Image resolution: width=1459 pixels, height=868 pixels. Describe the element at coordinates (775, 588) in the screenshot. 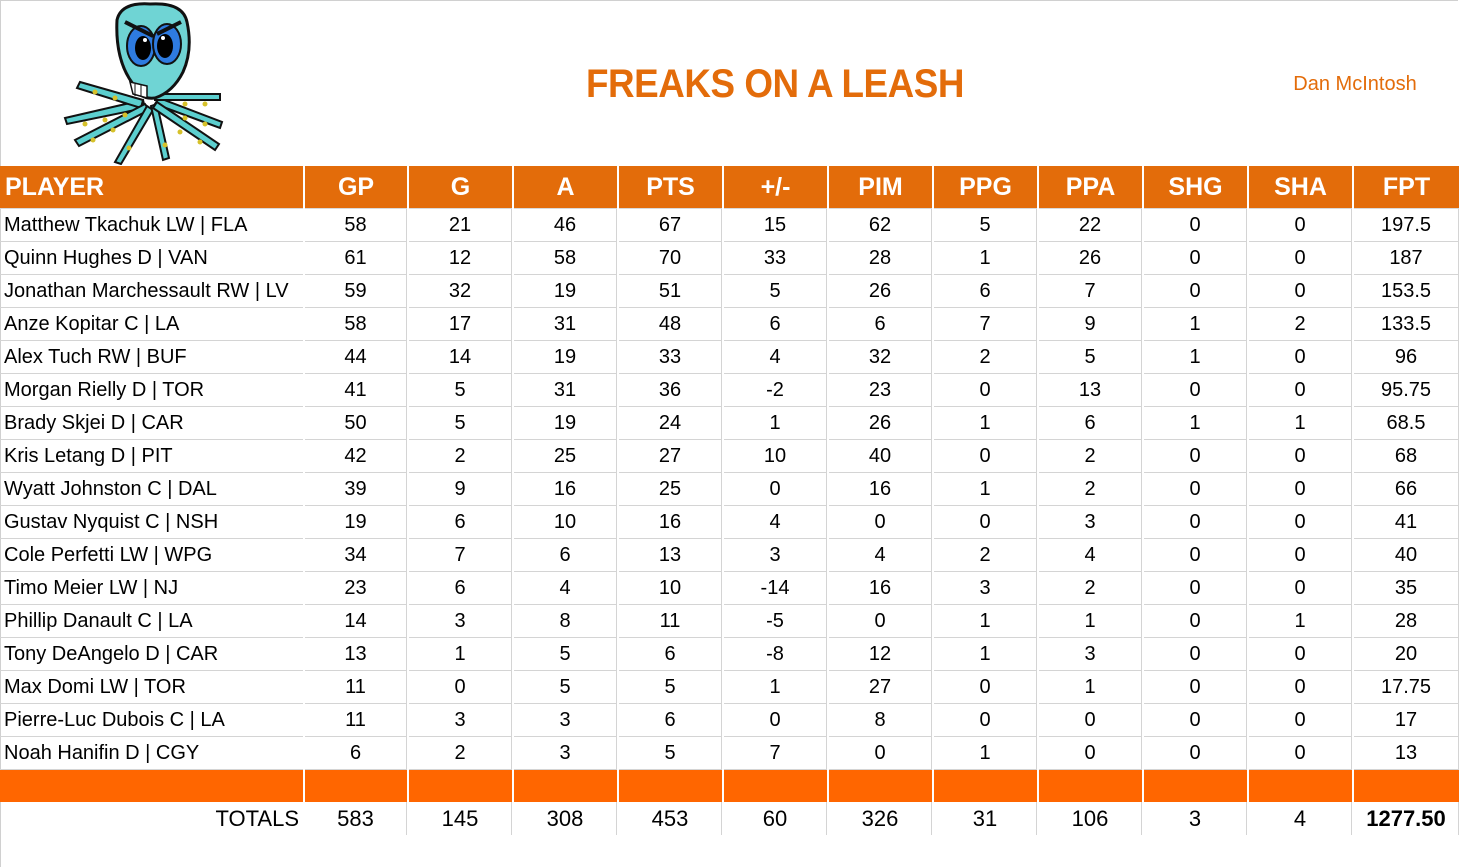

I see `cell-plus-minus: -14` at that location.